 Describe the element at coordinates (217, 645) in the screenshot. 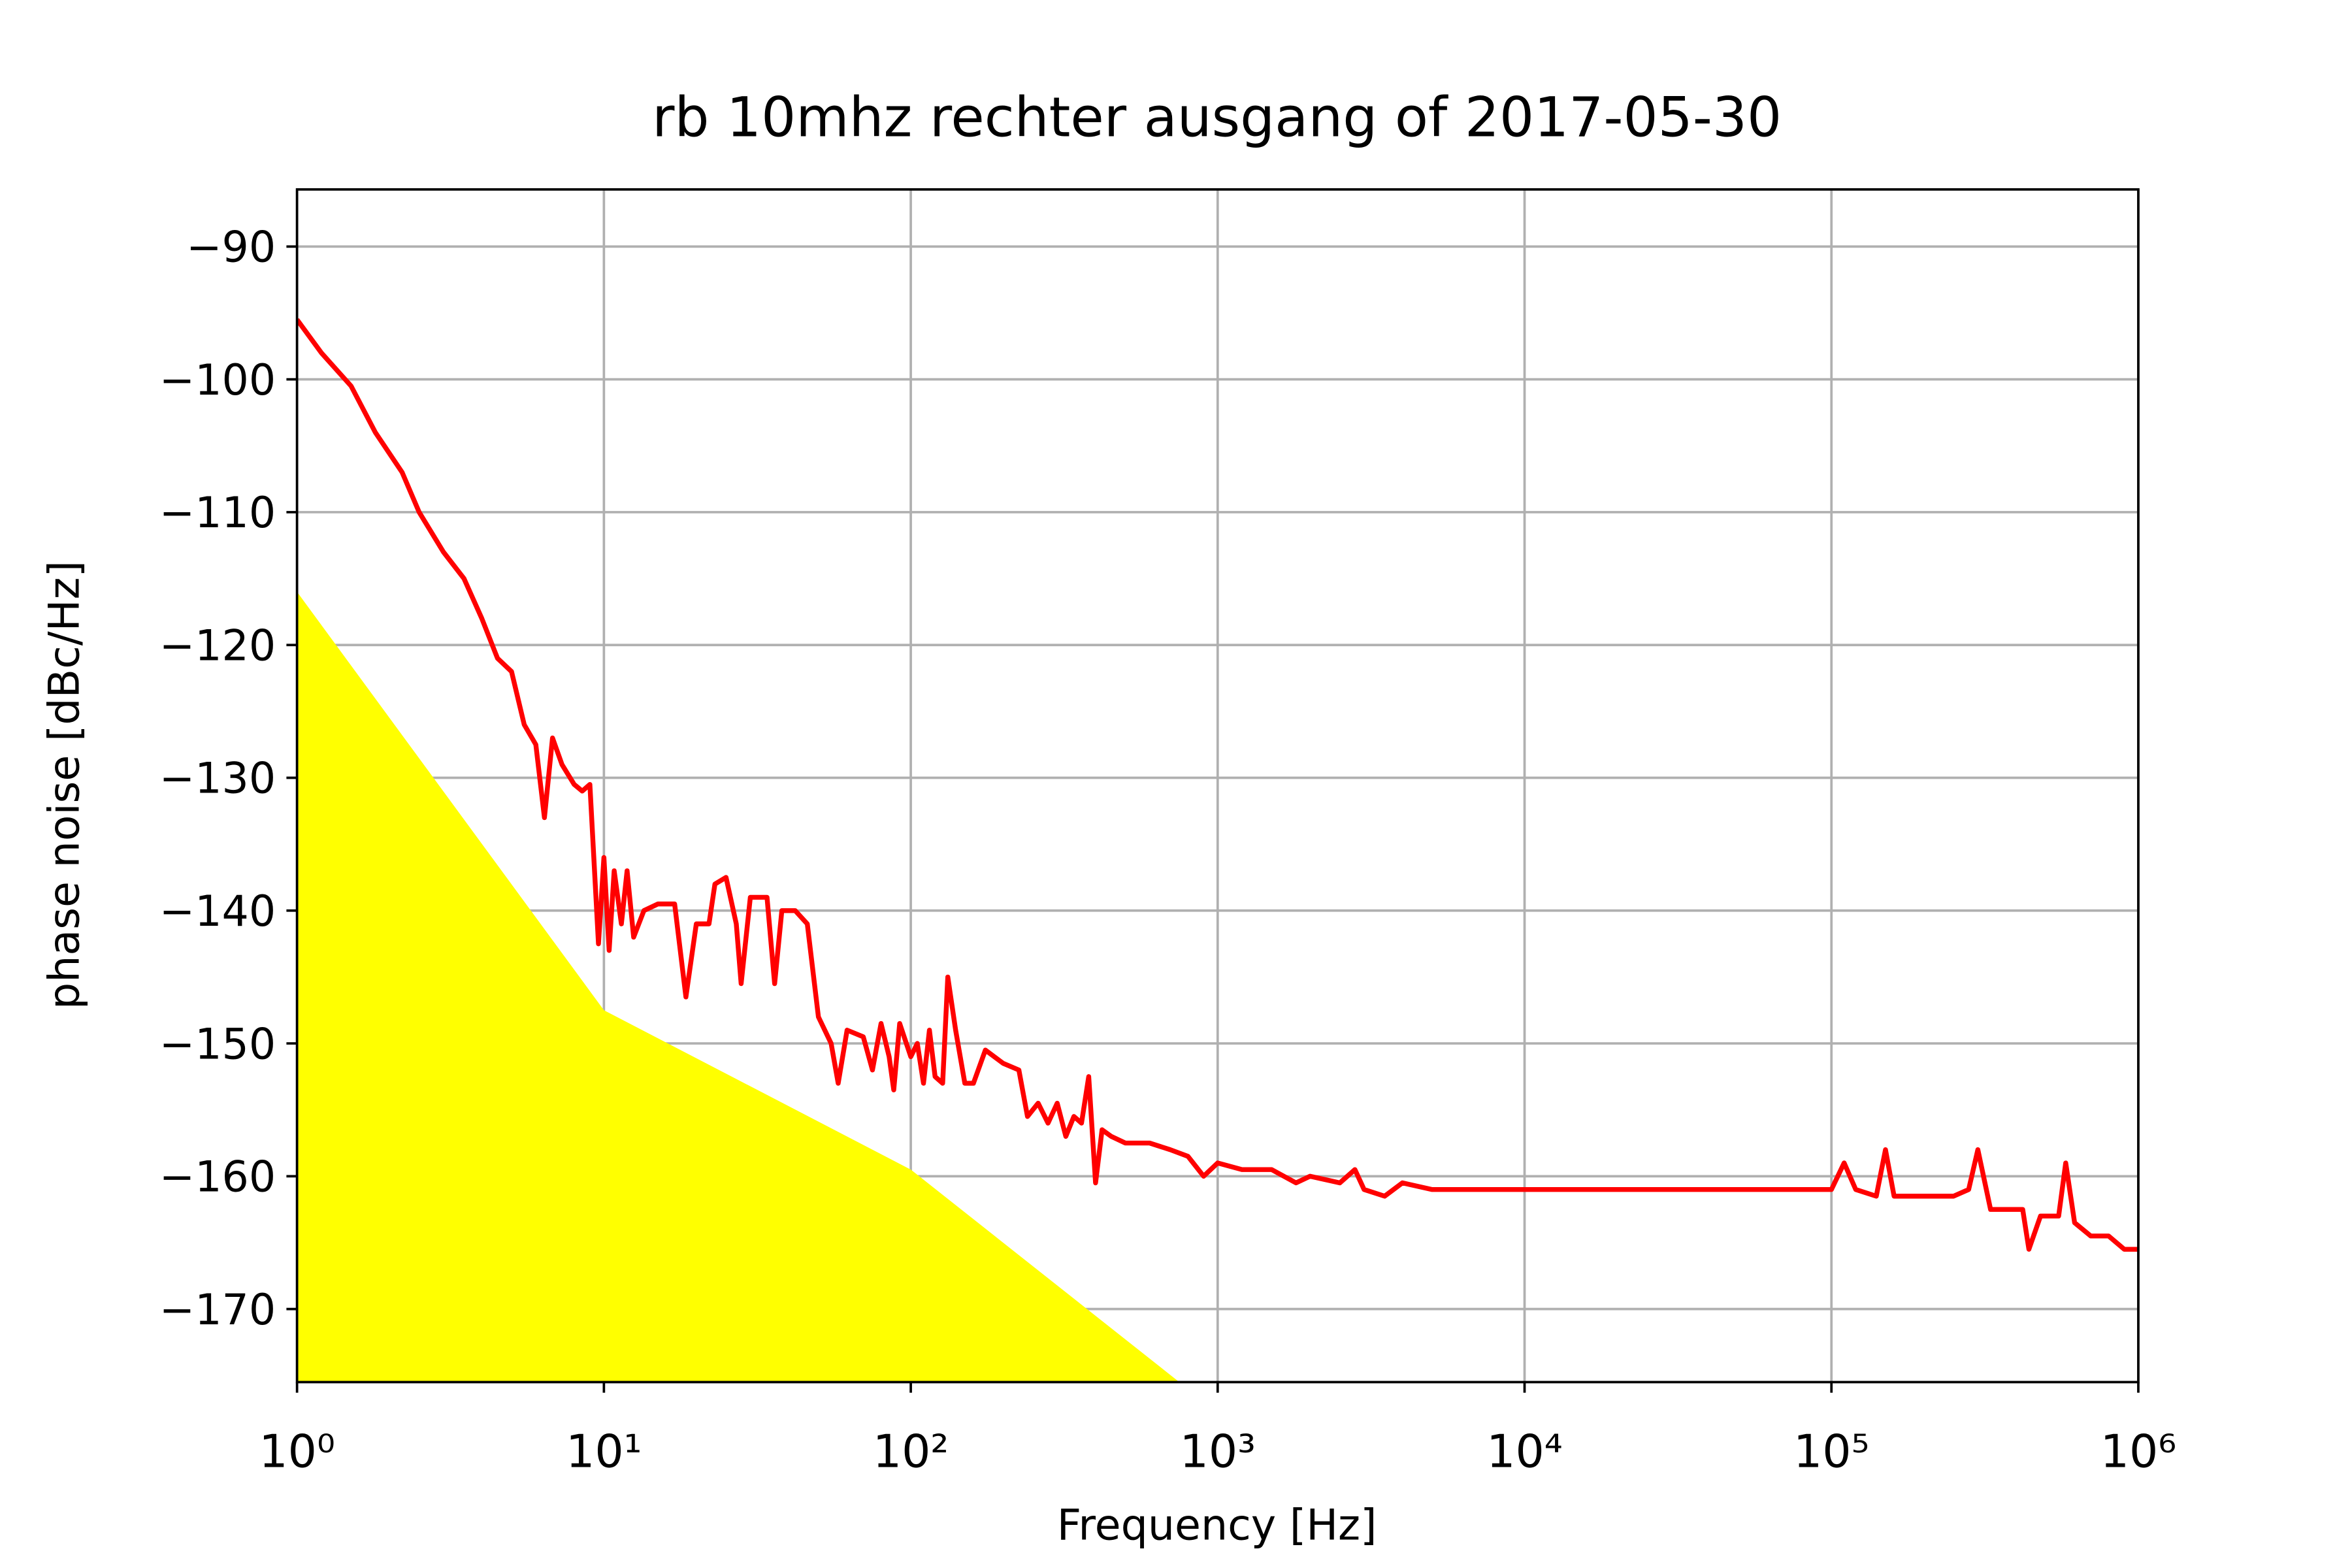

I see `y-tick-label: −120` at that location.